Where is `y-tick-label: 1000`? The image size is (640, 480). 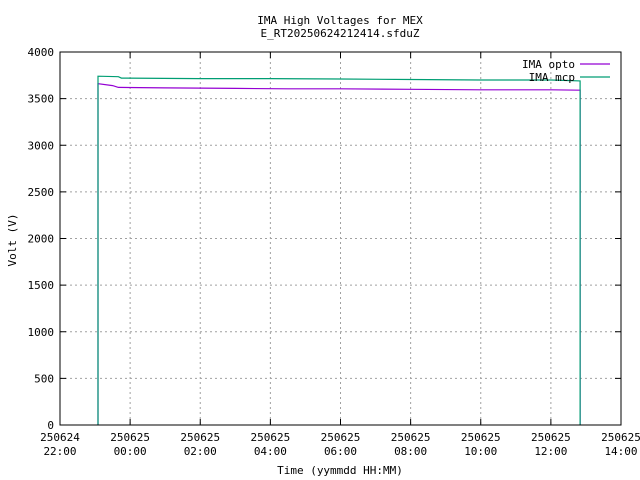
y-tick-label: 1000 is located at coordinates (41, 332).